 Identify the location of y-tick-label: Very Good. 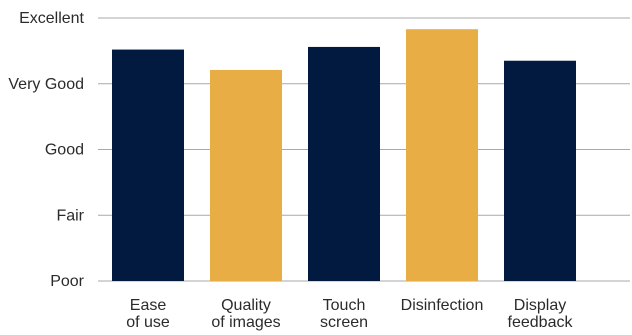
(46, 84).